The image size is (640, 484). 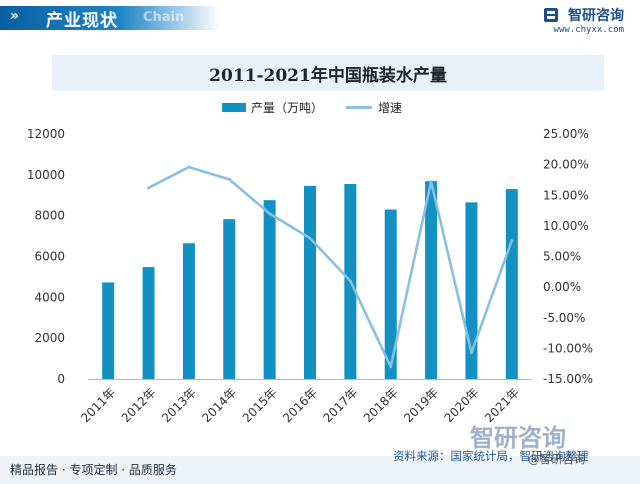 What do you see at coordinates (320, 17) in the screenshot?
I see `header-banner: » 产业现状 Chain 智研咨询 www.chyxx.com` at bounding box center [320, 17].